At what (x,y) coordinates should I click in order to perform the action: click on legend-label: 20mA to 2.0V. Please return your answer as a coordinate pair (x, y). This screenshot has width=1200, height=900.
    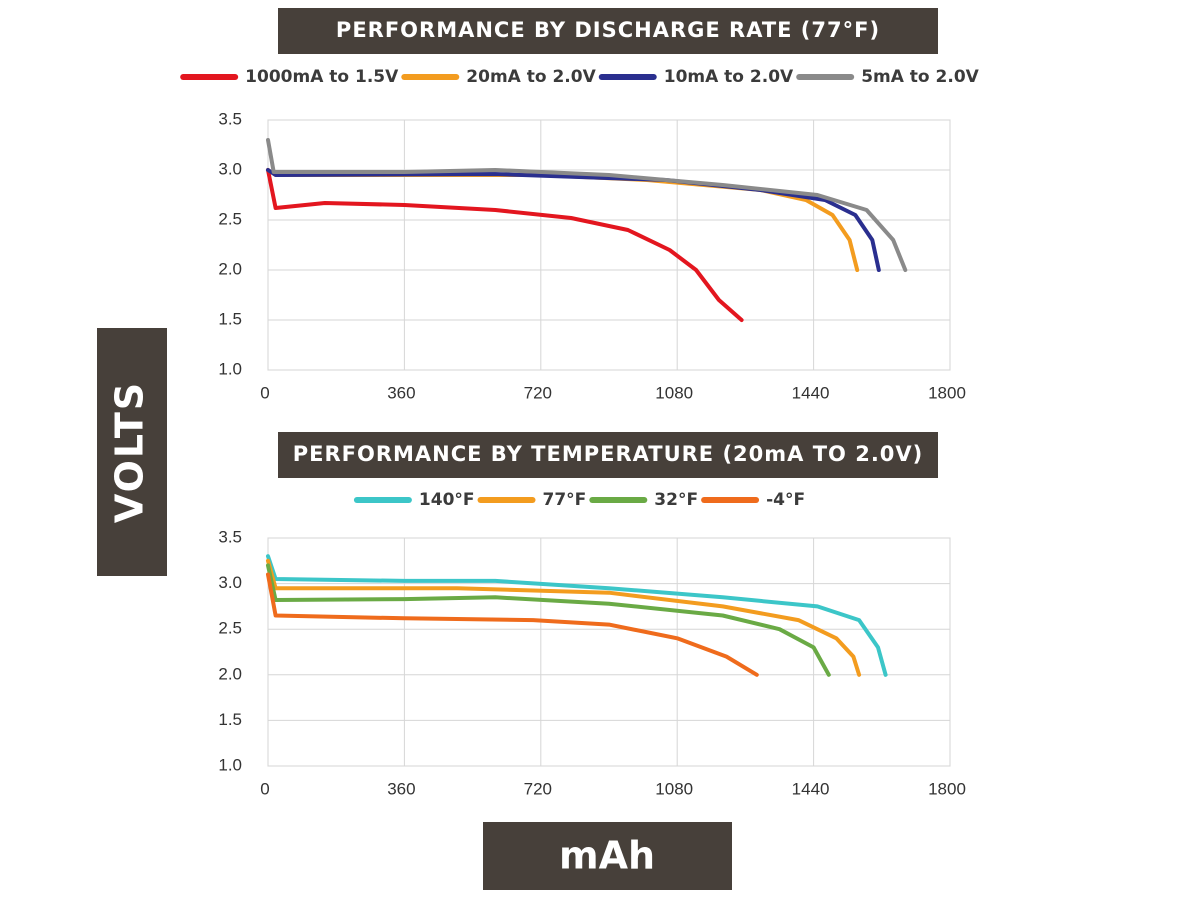
    Looking at the image, I should click on (531, 77).